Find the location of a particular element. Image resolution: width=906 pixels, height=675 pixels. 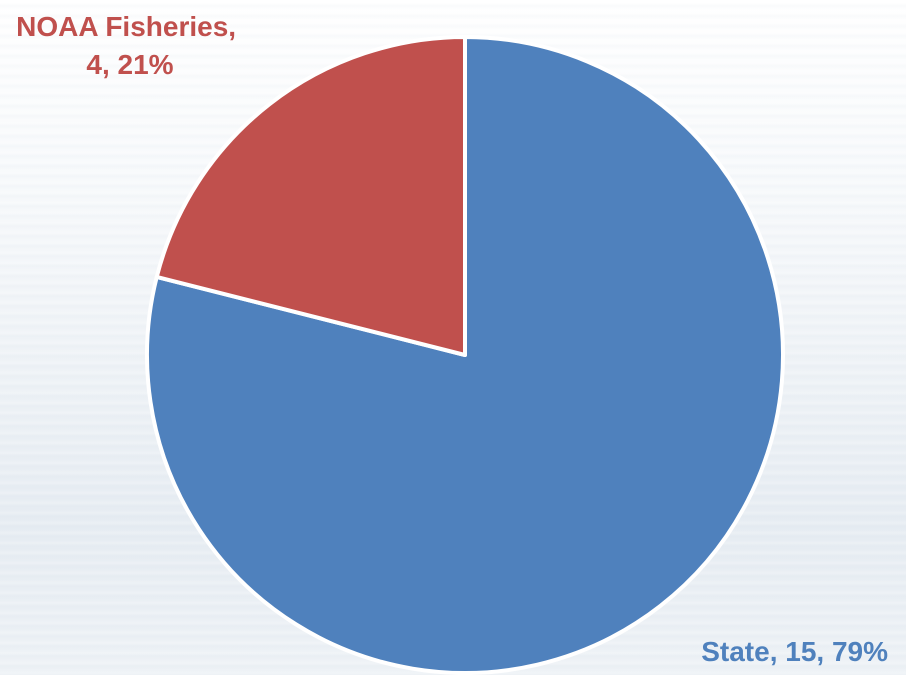

data-label-noaa-fisheries-line2: 4, 21% is located at coordinates (129, 64).